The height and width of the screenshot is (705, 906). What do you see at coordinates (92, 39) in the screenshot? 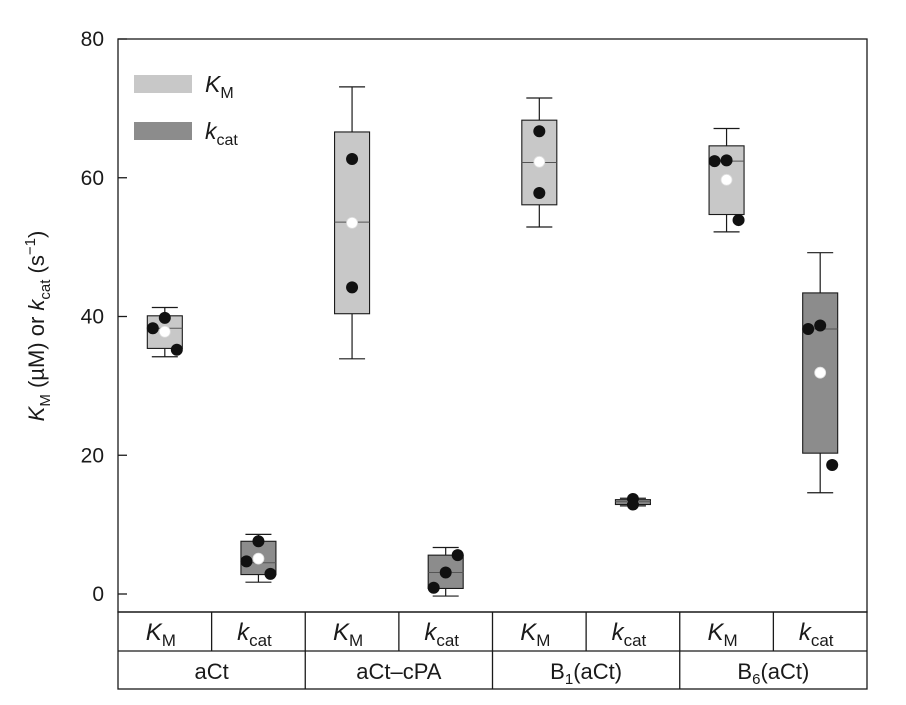
I see `y-tick-label: 80` at bounding box center [92, 39].